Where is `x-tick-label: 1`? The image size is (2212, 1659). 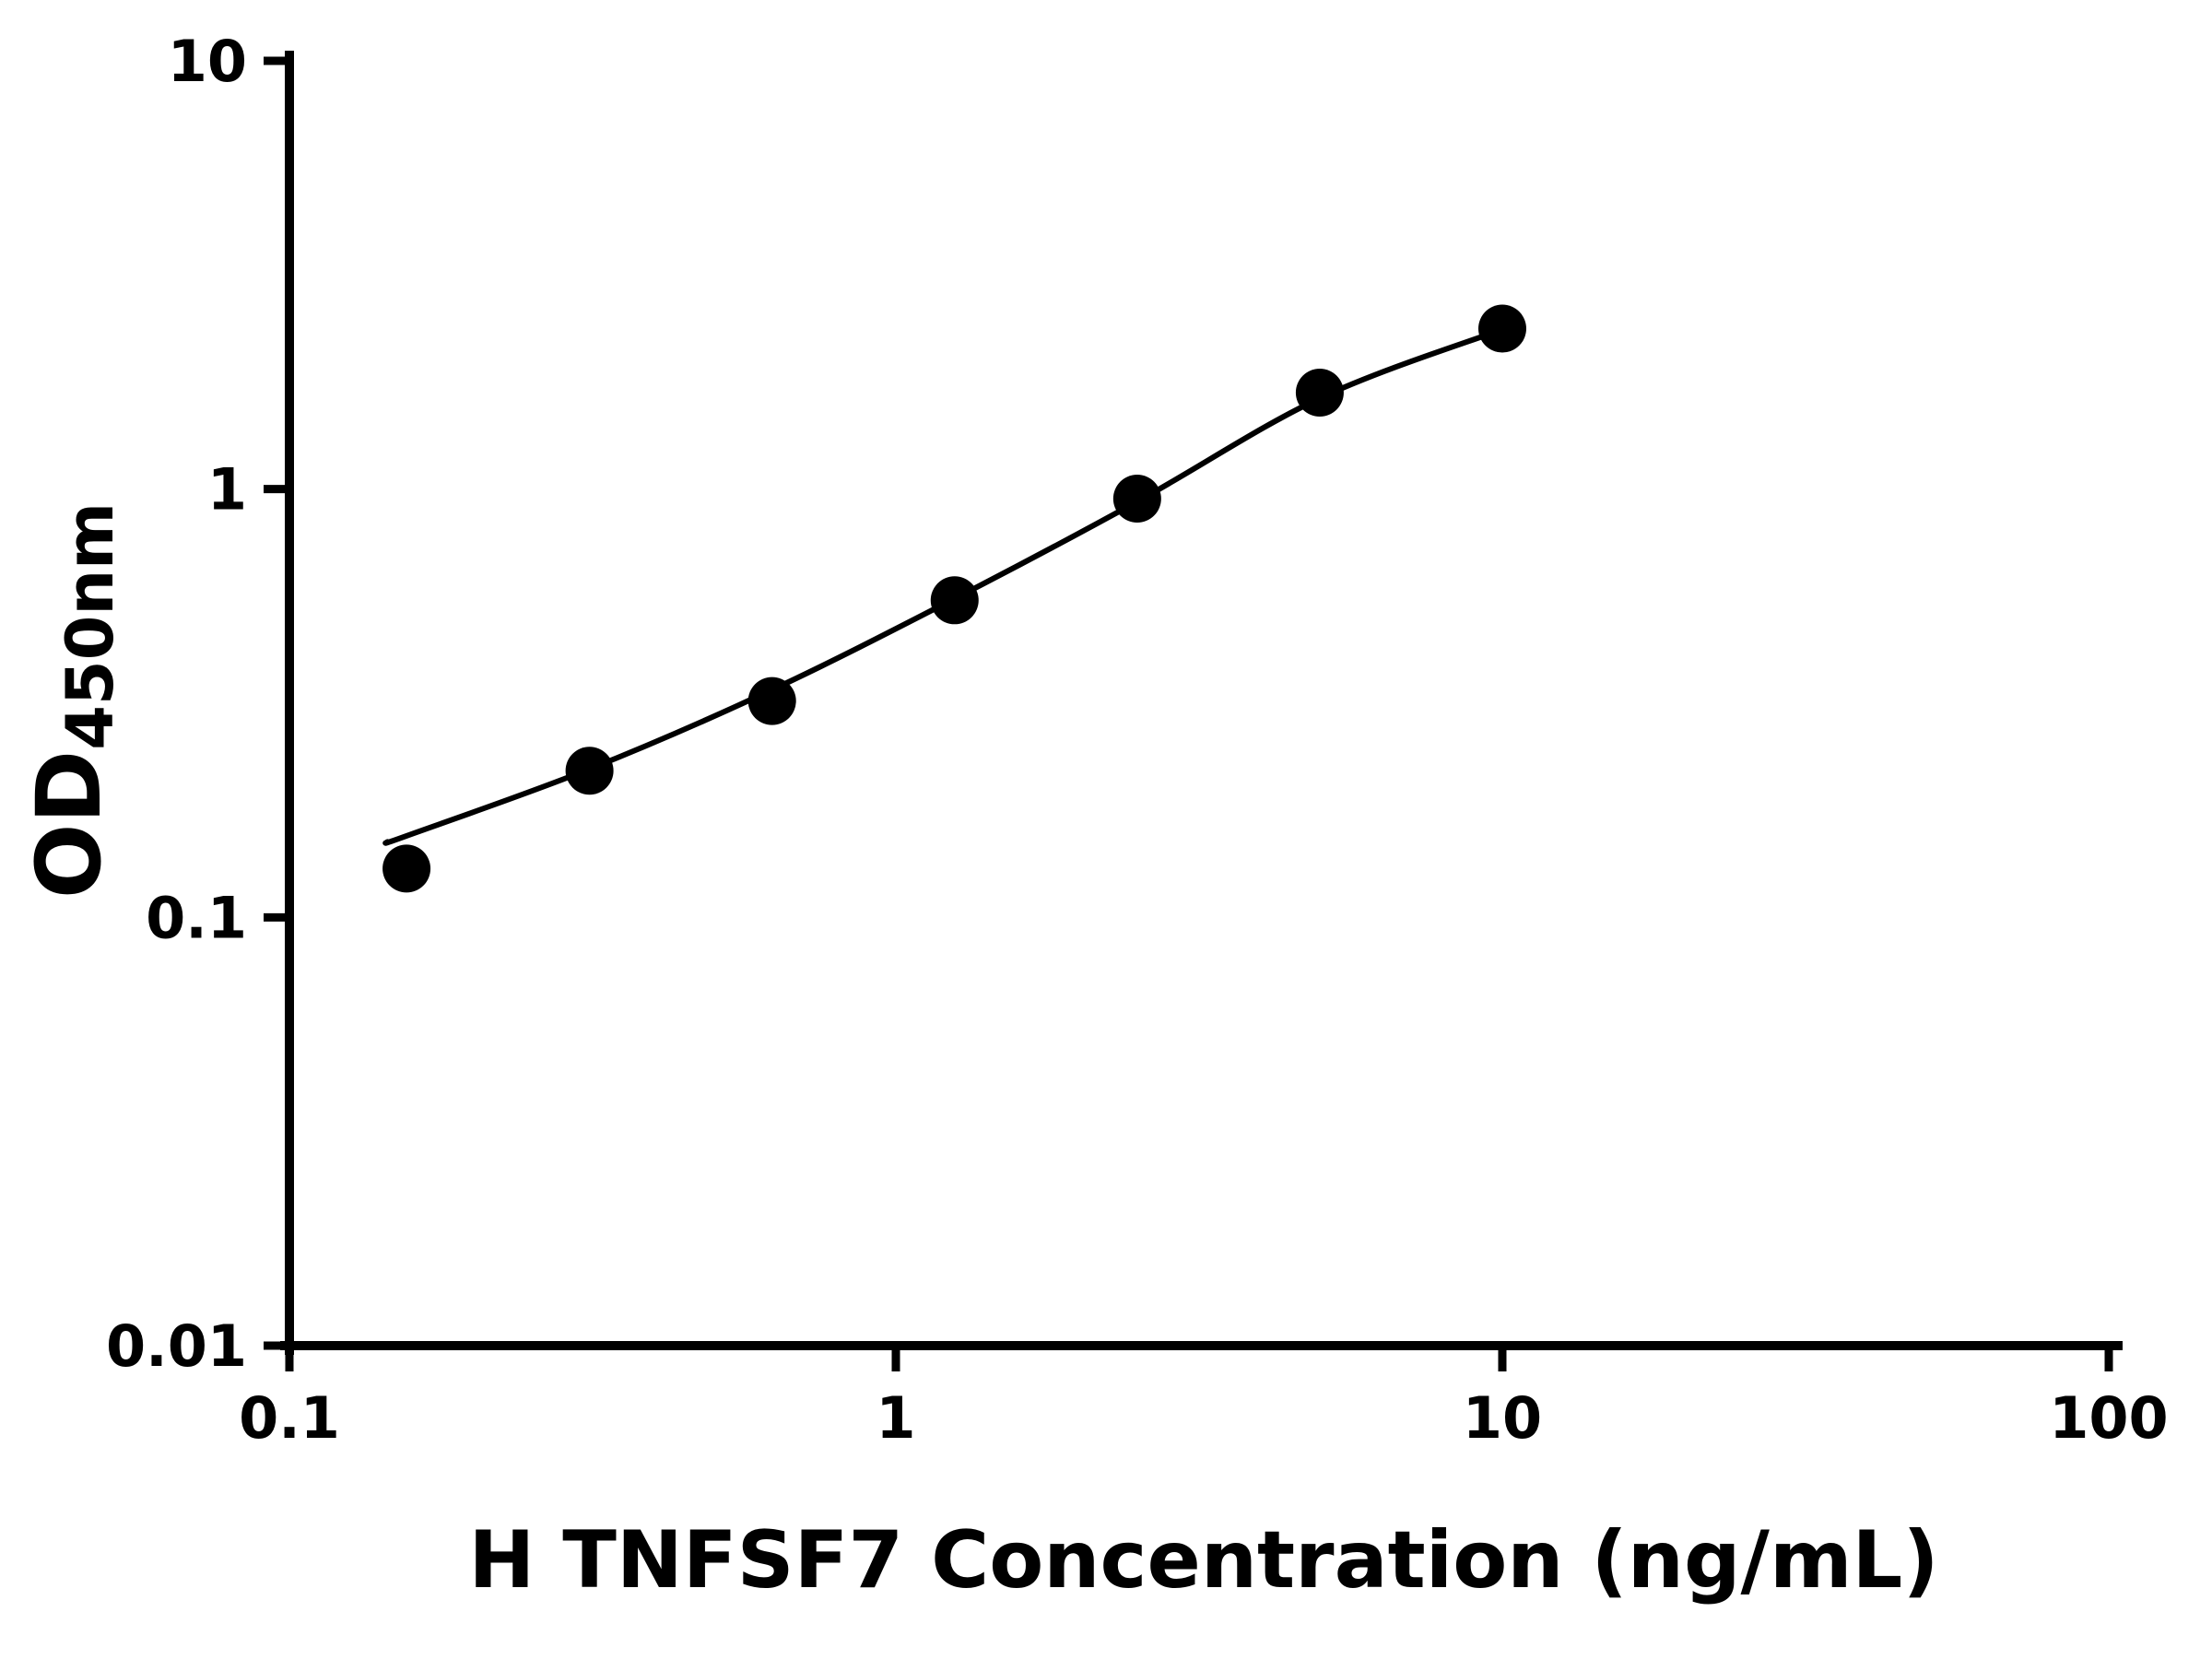
x-tick-label: 1 is located at coordinates (895, 1418).